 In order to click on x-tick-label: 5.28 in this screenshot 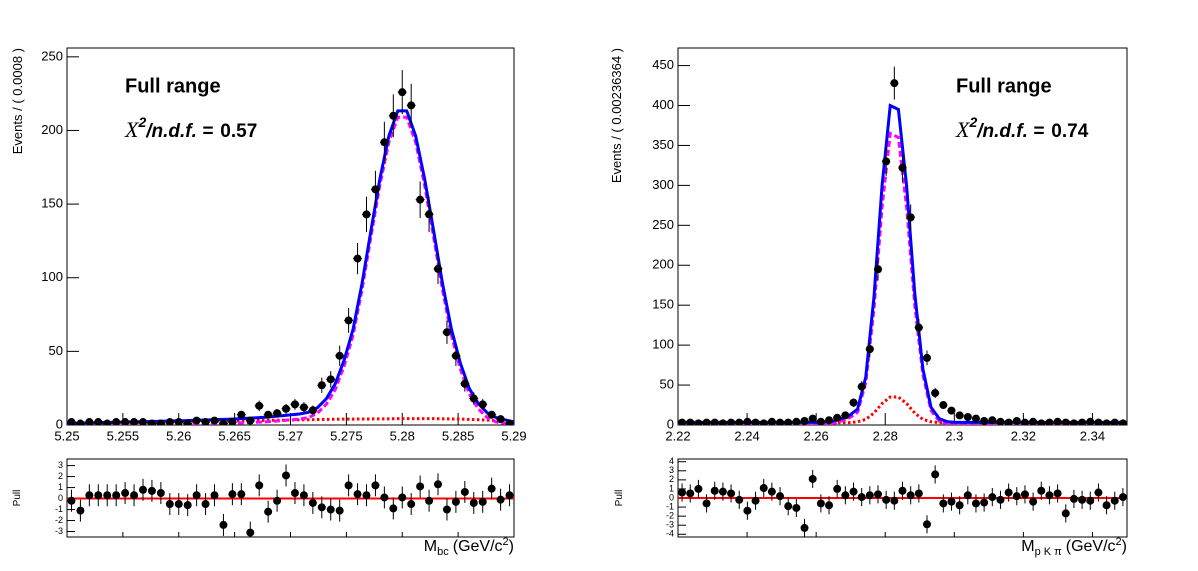, I will do `click(402, 435)`.